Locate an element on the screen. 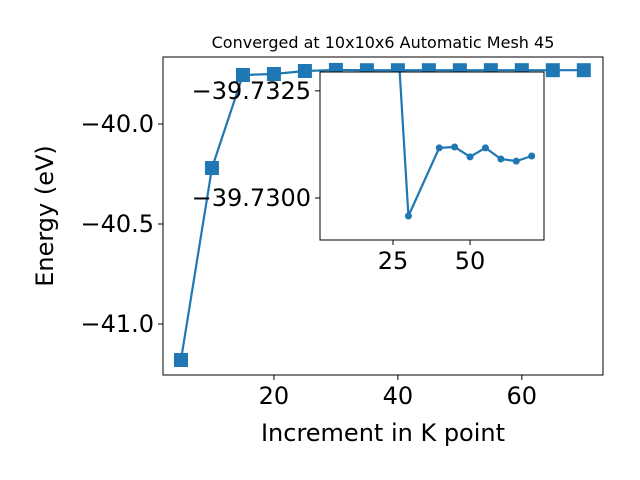  y-tick-label: −40.0 is located at coordinates (117, 124).